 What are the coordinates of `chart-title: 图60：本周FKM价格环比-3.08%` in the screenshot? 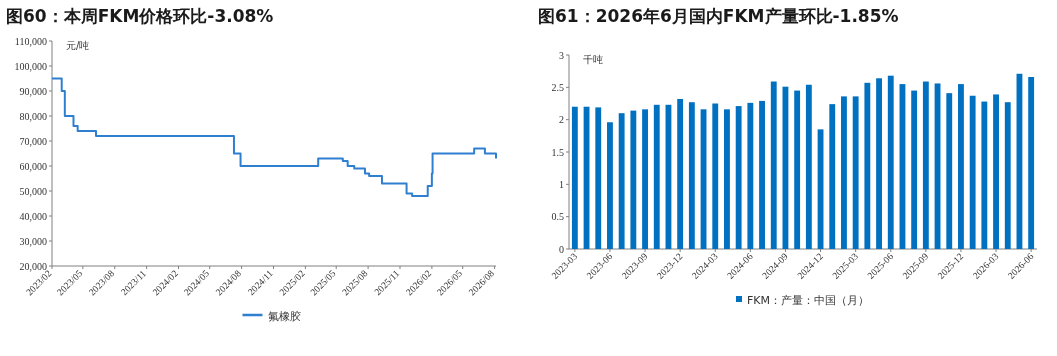 It's located at (140, 16).